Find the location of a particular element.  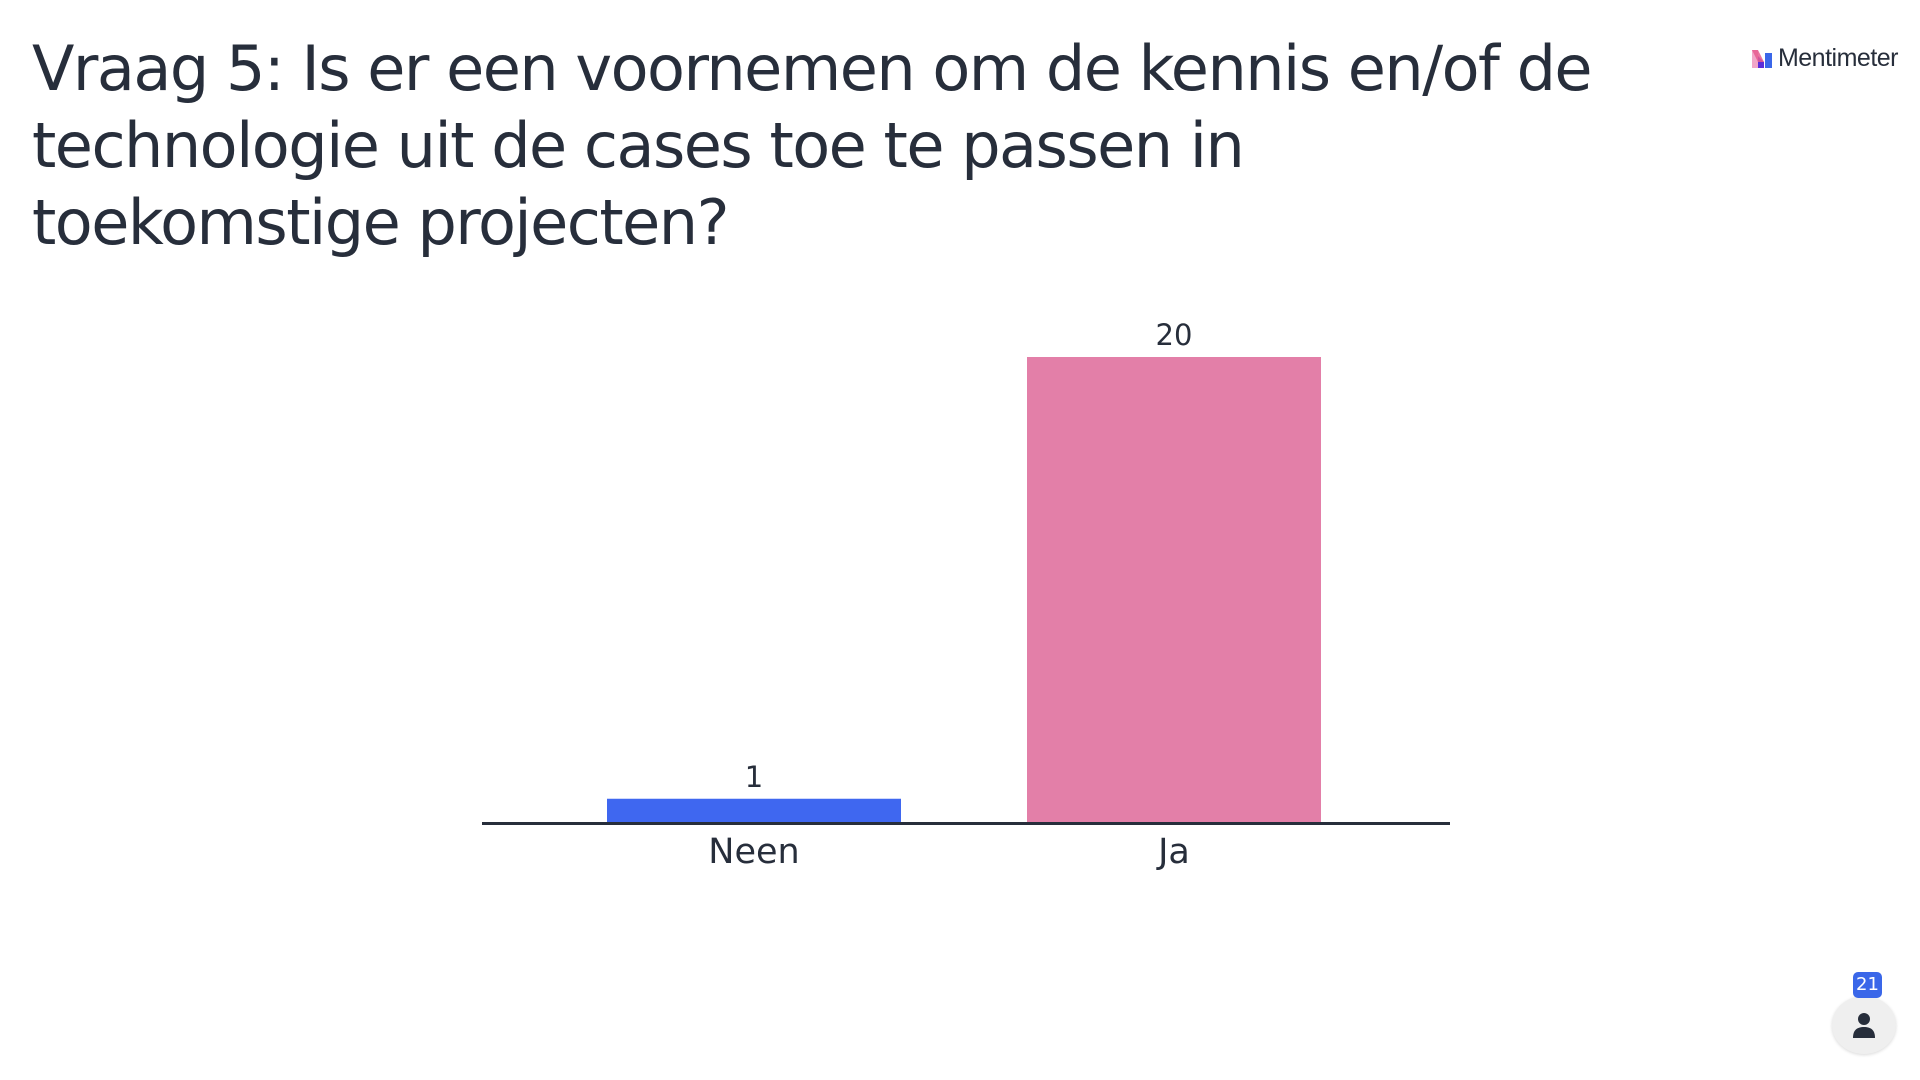

bar-neen is located at coordinates (754, 810).